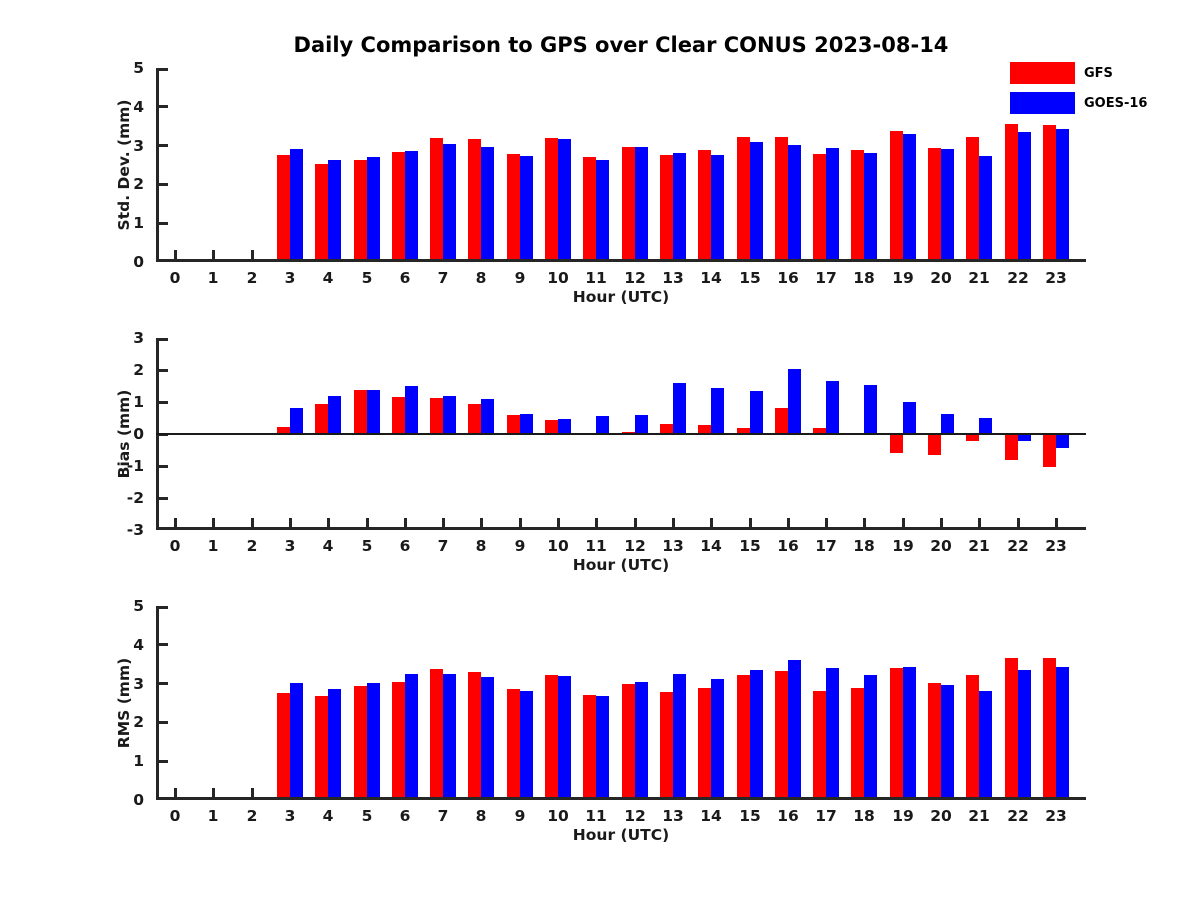  Describe the element at coordinates (1042, 73) in the screenshot. I see `legend-swatch-gfs` at that location.